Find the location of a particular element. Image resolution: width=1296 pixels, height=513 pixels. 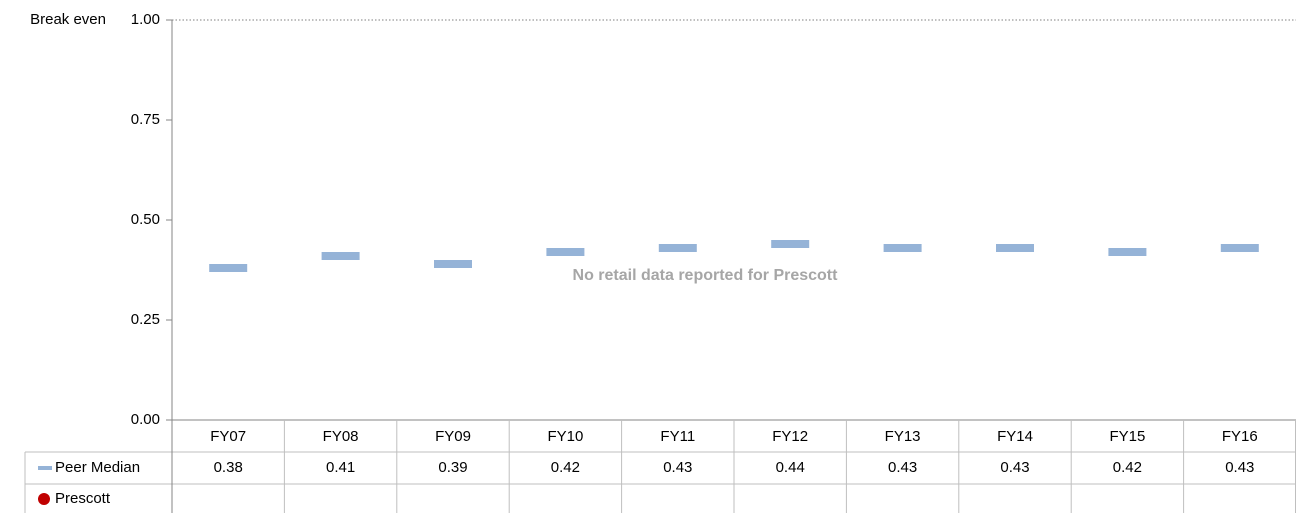

legend-label: Prescott is located at coordinates (83, 498).